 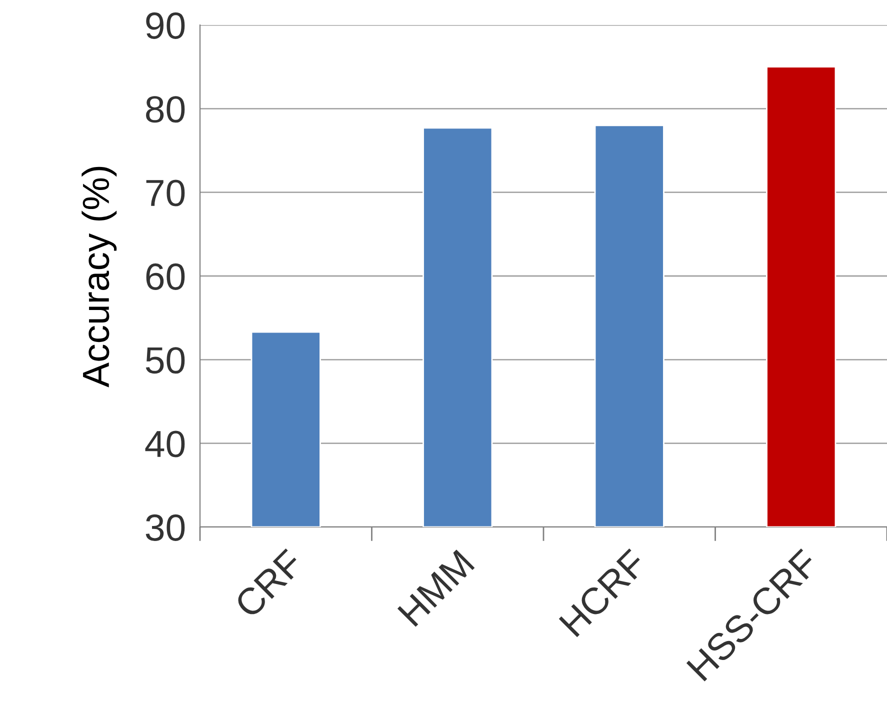 I want to click on y-tick-label: 30, so click(x=165, y=527).